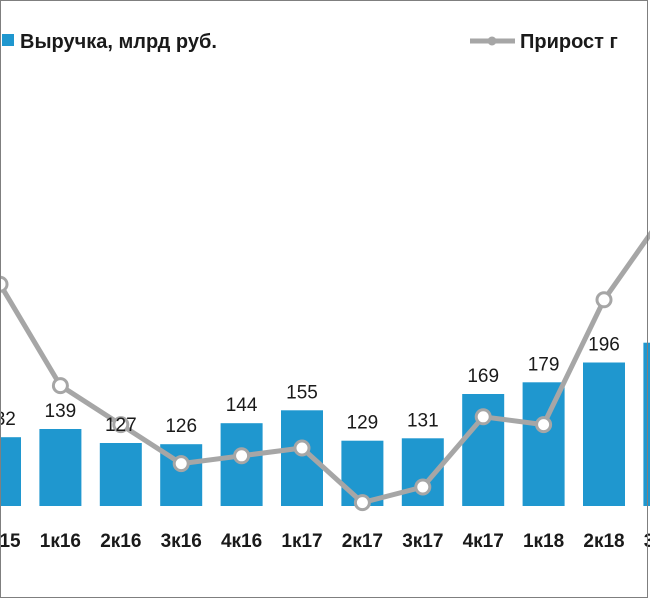 This screenshot has width=650, height=600. I want to click on x-tick-label: 1к17, so click(301, 541).